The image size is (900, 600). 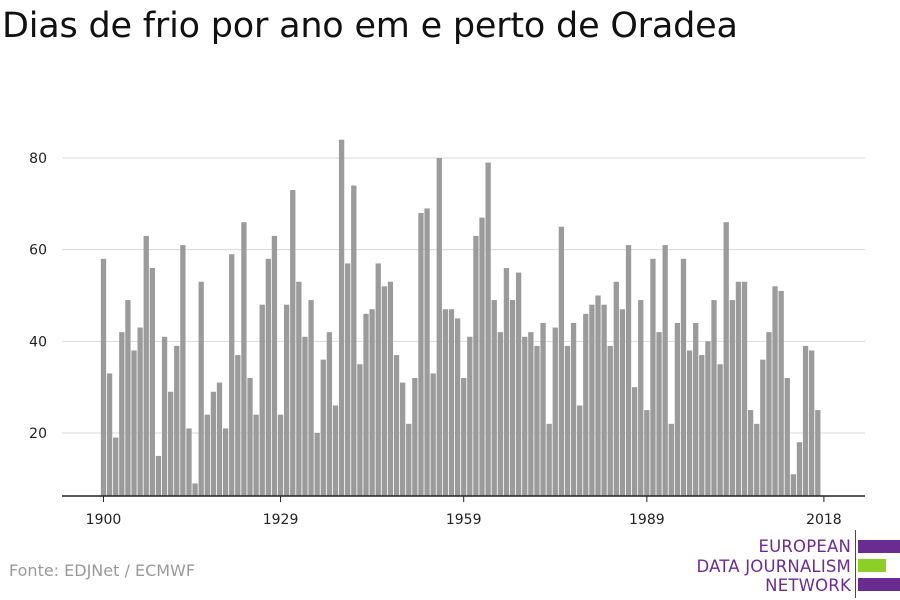 I want to click on bar-1958, so click(x=457, y=407).